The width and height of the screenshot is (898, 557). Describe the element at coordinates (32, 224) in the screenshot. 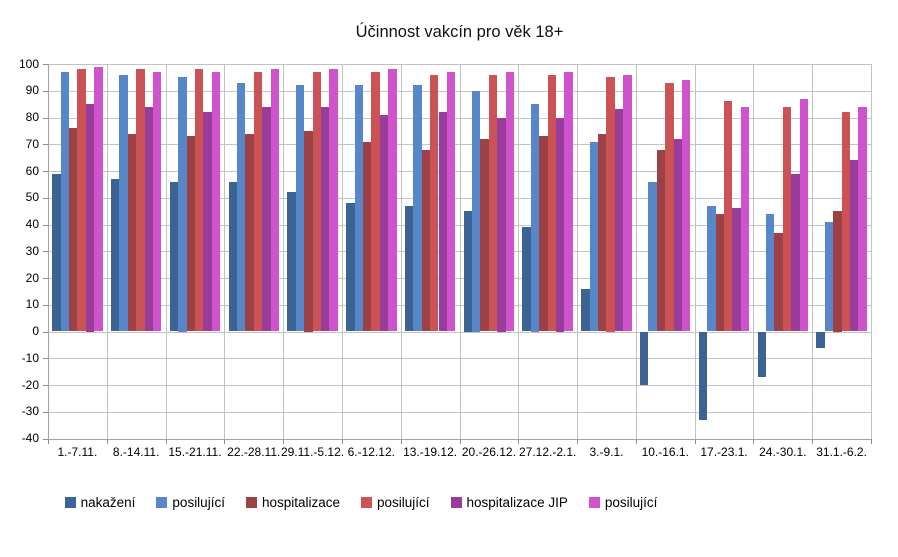

I see `y-axis-label: 40` at that location.